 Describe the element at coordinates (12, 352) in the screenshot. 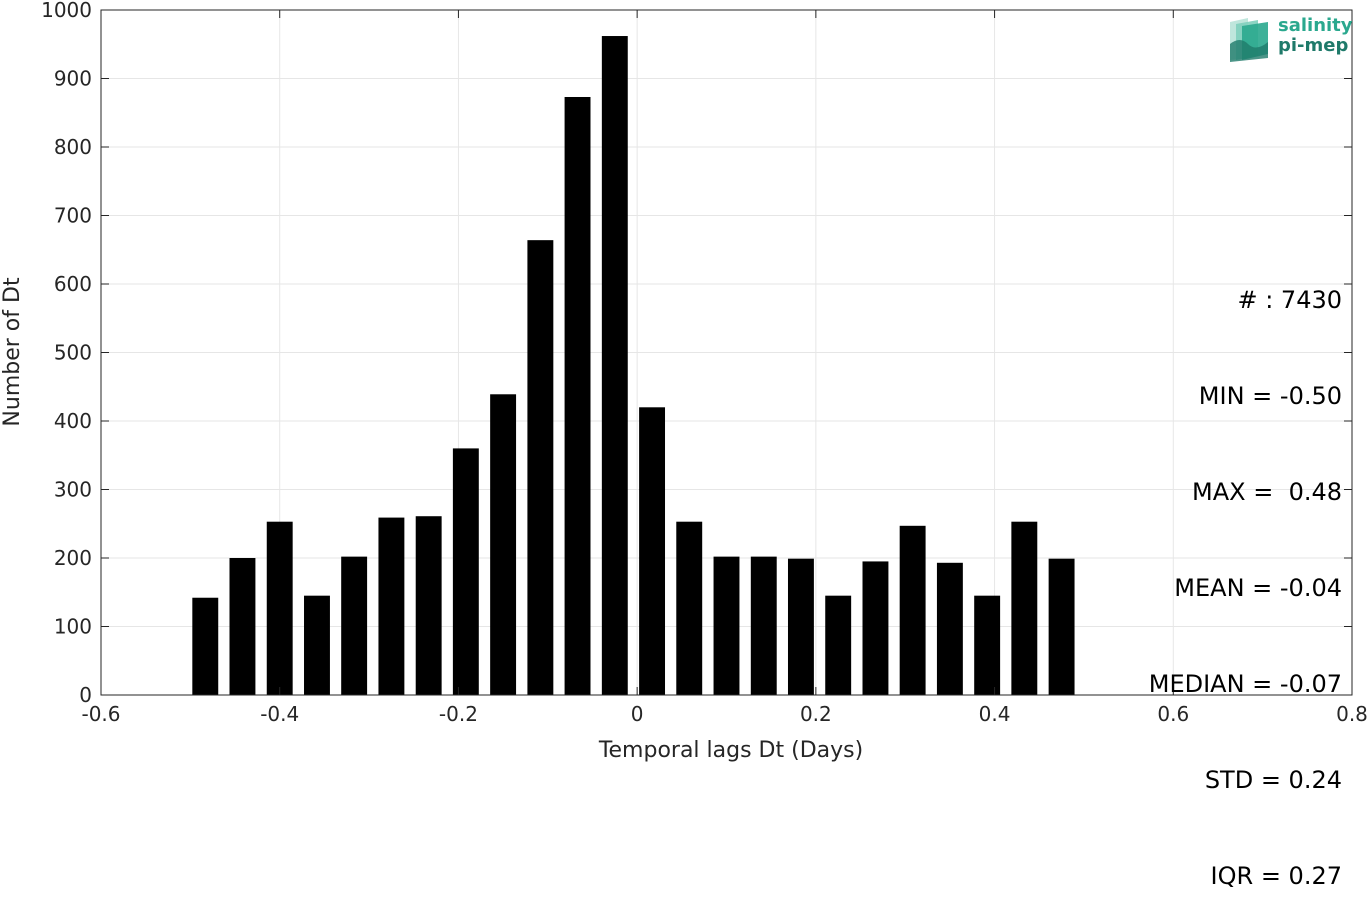

I see `y-axis-label: Number of Dt` at that location.